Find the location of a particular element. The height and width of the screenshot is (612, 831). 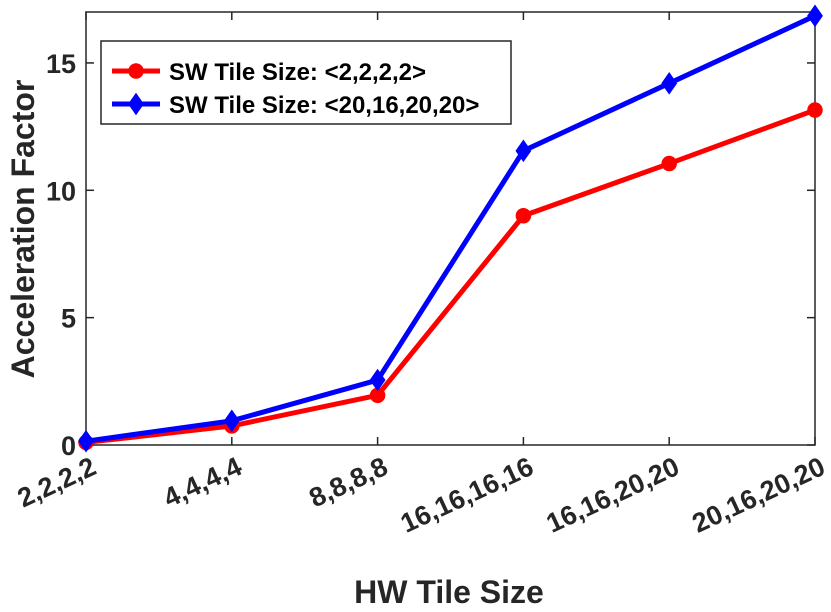

x-tick-label: 4,4,4,4 is located at coordinates (203, 482).